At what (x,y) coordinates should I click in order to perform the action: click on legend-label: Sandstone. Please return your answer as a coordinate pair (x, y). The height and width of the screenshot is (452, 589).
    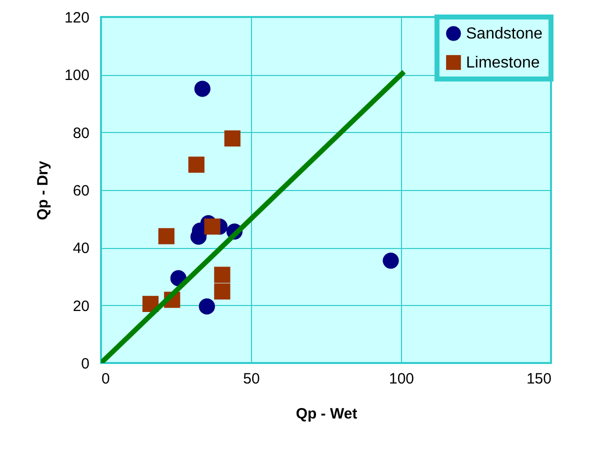
    Looking at the image, I should click on (504, 34).